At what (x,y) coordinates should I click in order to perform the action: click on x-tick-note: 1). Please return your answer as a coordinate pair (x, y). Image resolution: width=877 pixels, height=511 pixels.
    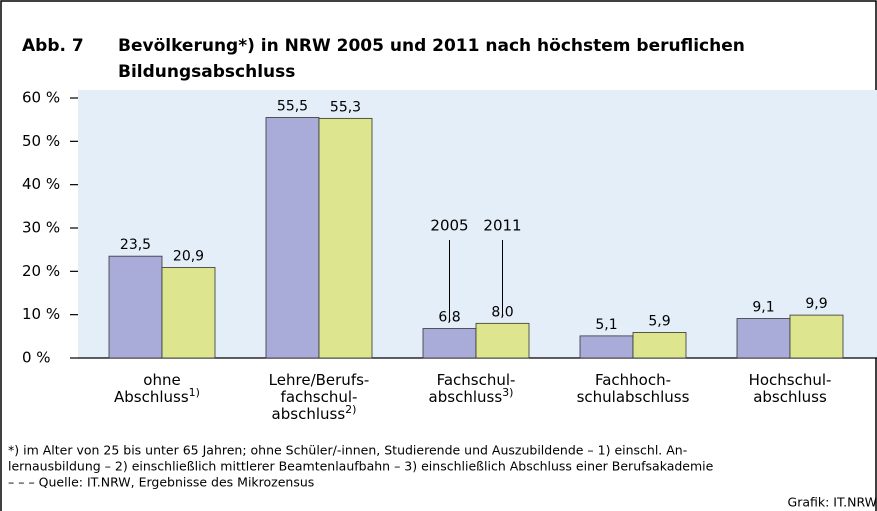
    Looking at the image, I should click on (194, 392).